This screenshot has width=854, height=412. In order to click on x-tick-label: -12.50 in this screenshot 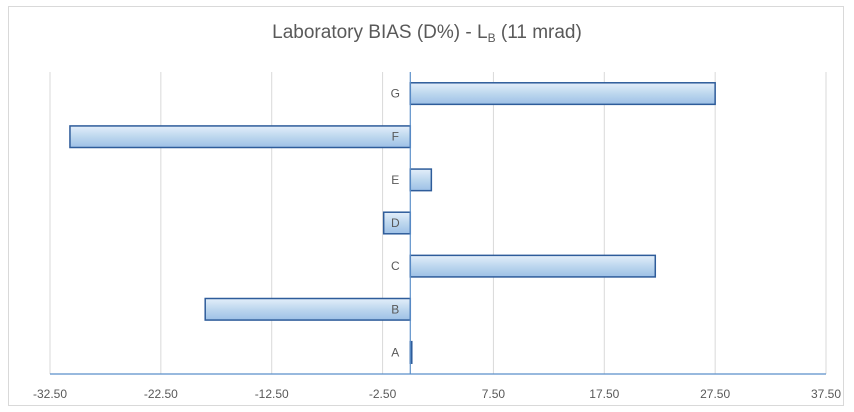, I will do `click(272, 394)`.